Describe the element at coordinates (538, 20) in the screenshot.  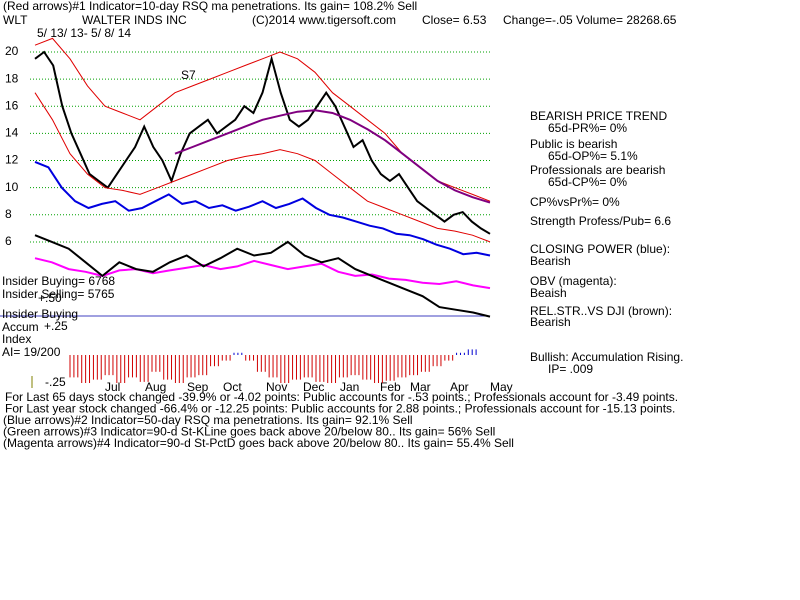
I see `change: Change=-.05` at that location.